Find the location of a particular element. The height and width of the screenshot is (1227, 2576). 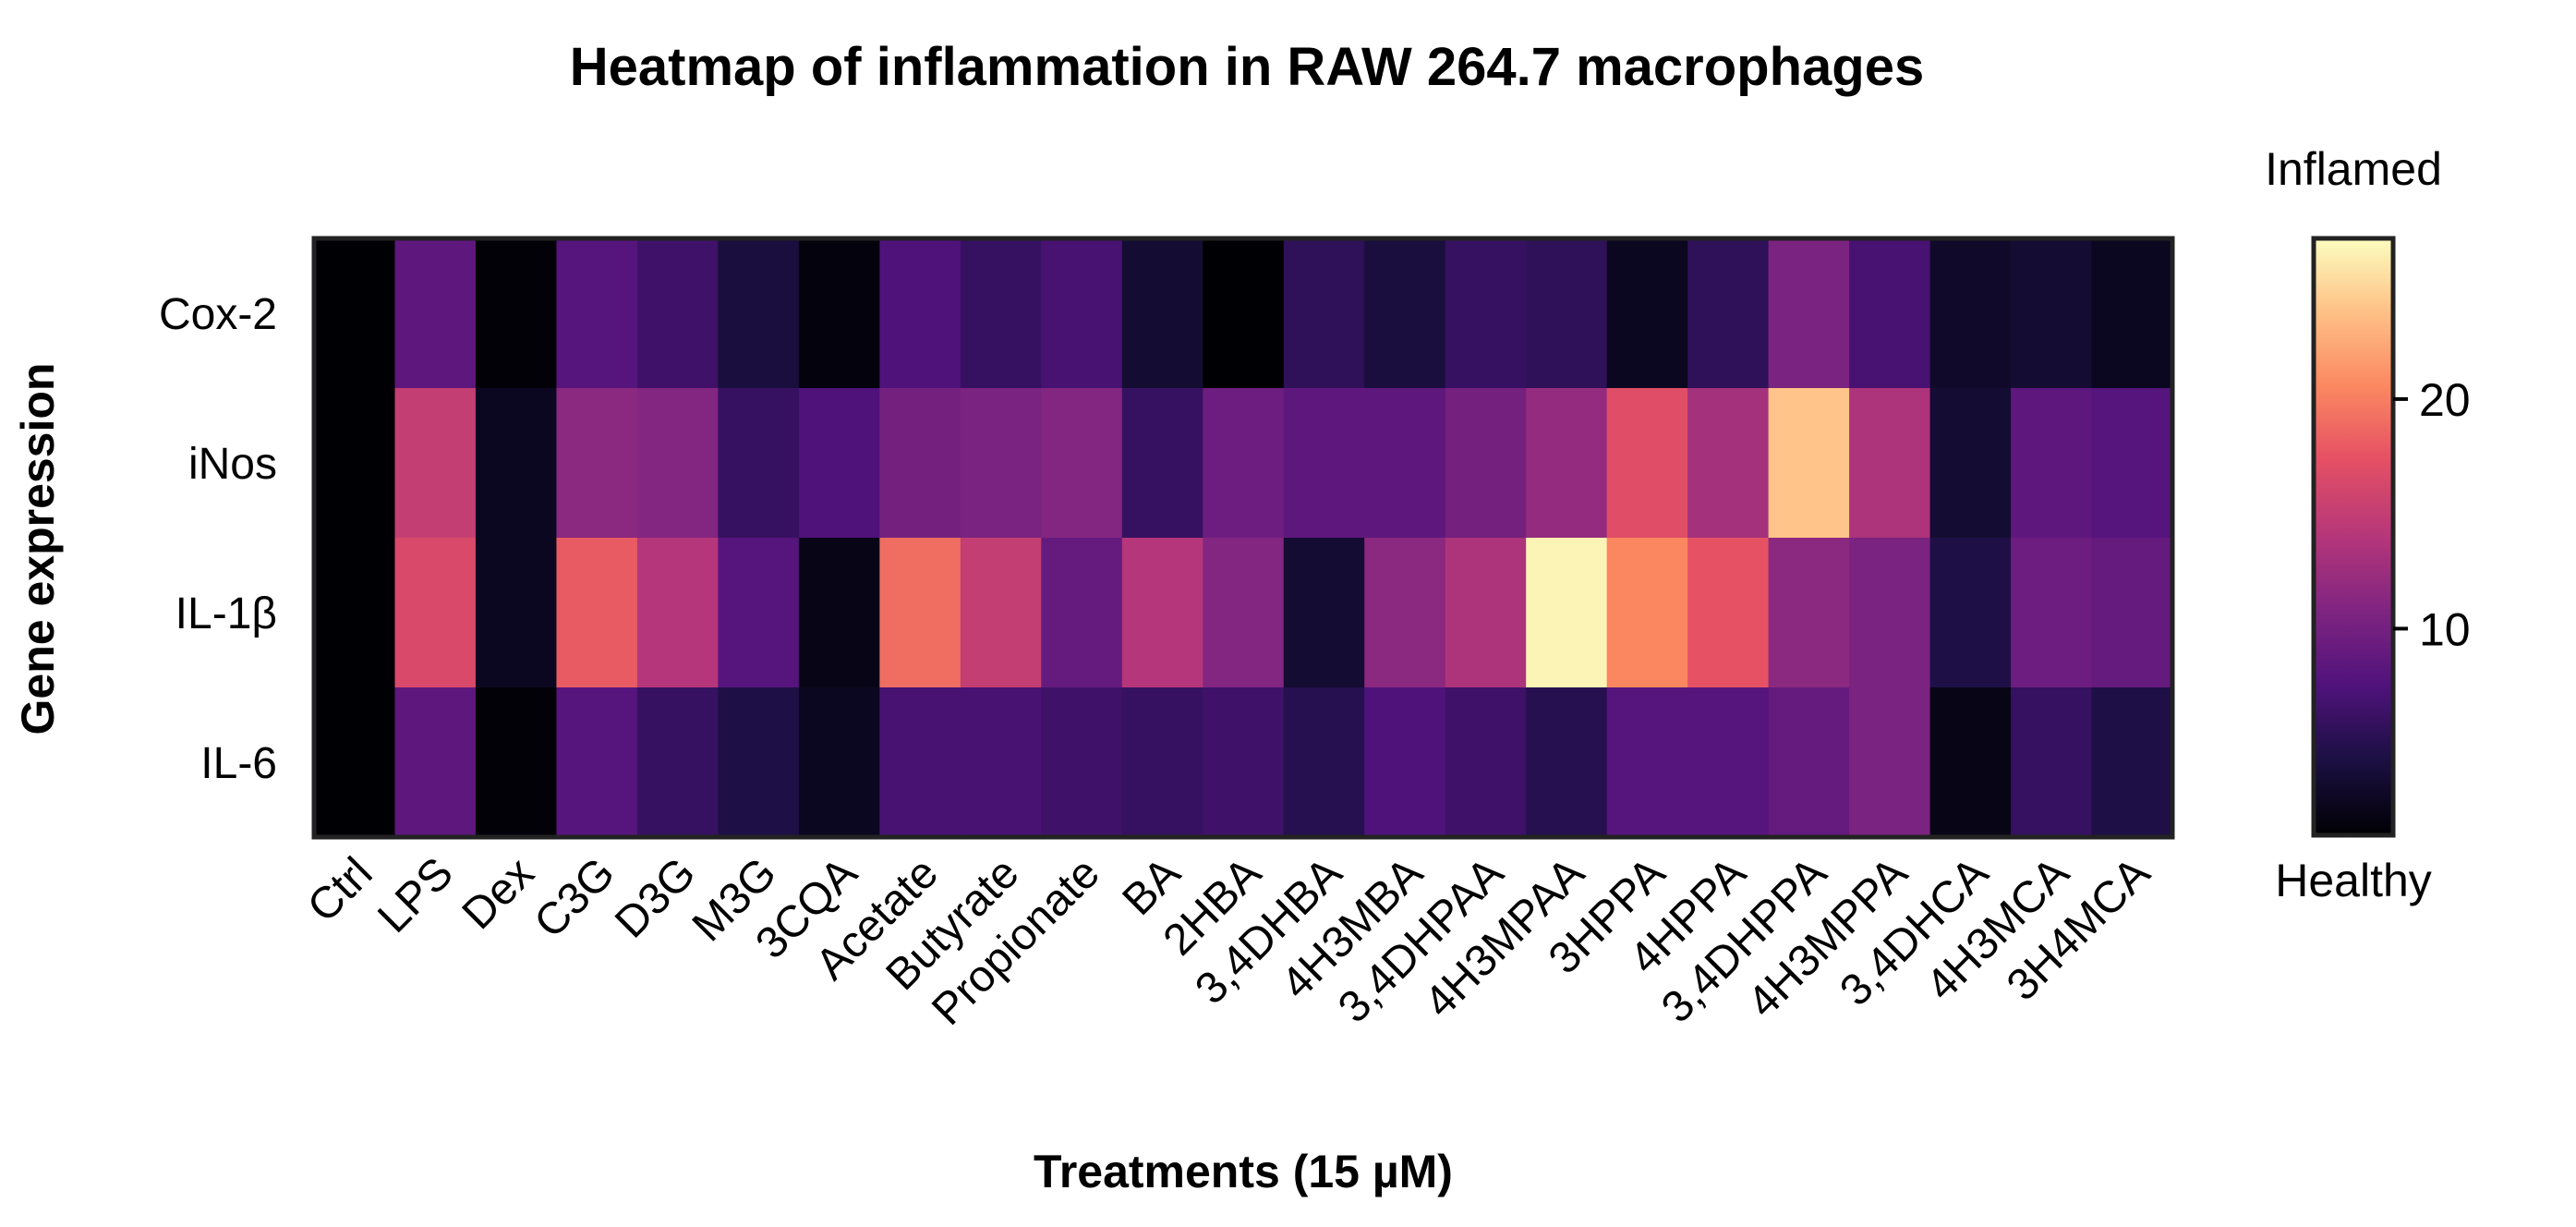

colorbar: 10 20 Inflamed Healthy is located at coordinates (2368, 525).